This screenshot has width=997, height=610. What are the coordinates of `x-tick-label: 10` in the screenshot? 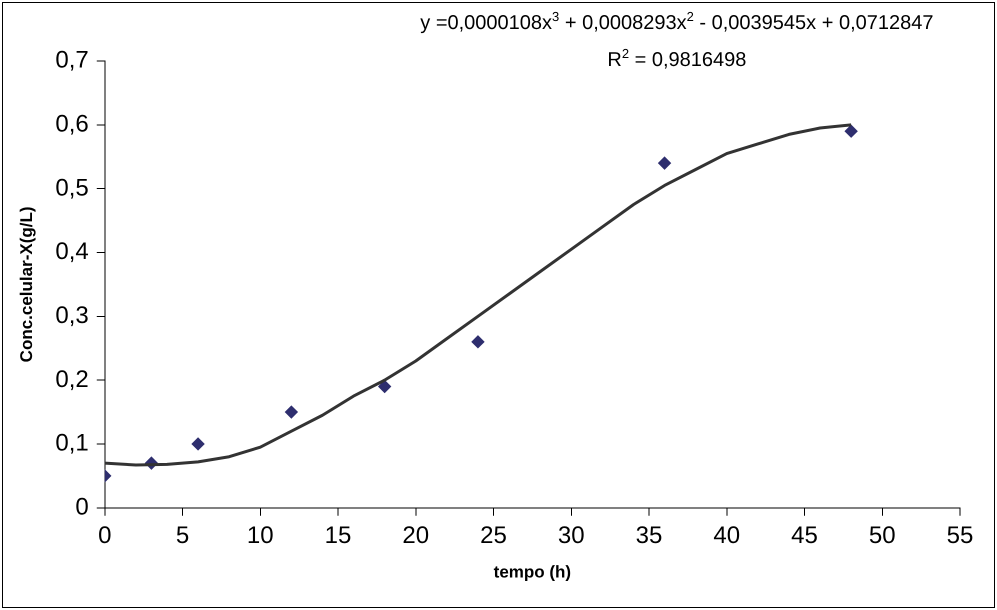 It's located at (260, 535).